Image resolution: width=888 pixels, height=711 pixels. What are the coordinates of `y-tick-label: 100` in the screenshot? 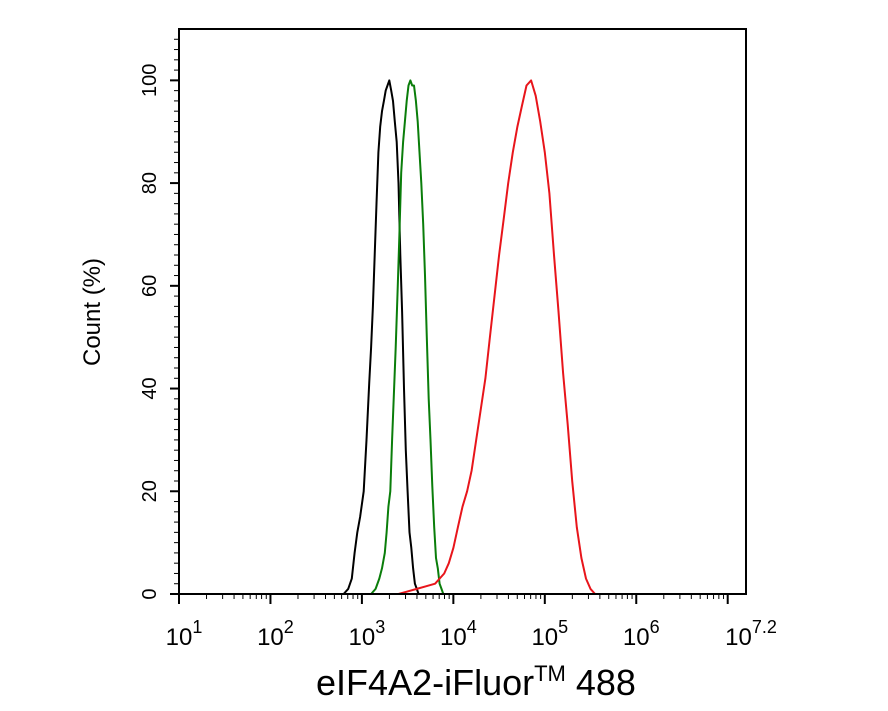 It's located at (150, 80).